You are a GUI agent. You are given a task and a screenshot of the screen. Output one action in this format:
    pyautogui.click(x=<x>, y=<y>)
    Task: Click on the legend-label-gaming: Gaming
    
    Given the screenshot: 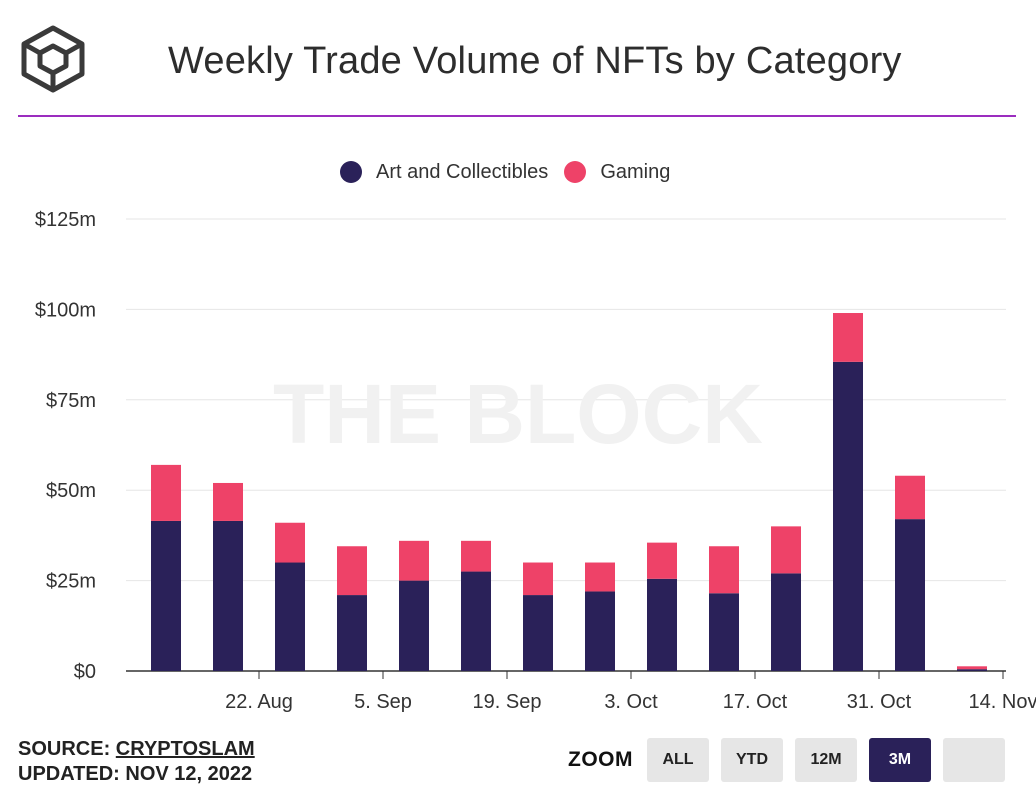 What is the action you would take?
    pyautogui.click(x=635, y=171)
    